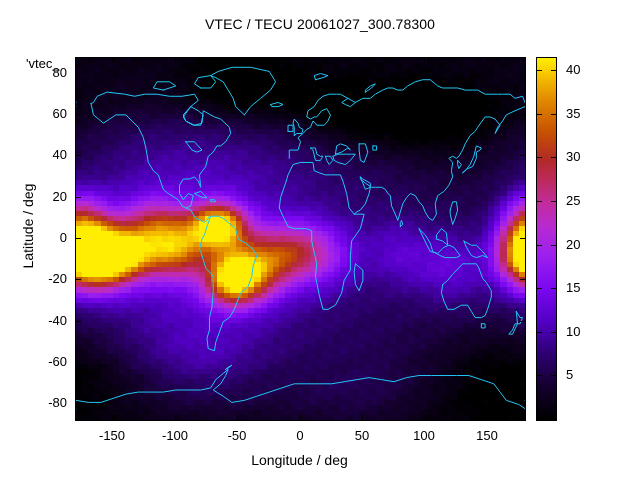 This screenshot has width=640, height=480. I want to click on x-tick-label: 150, so click(487, 435).